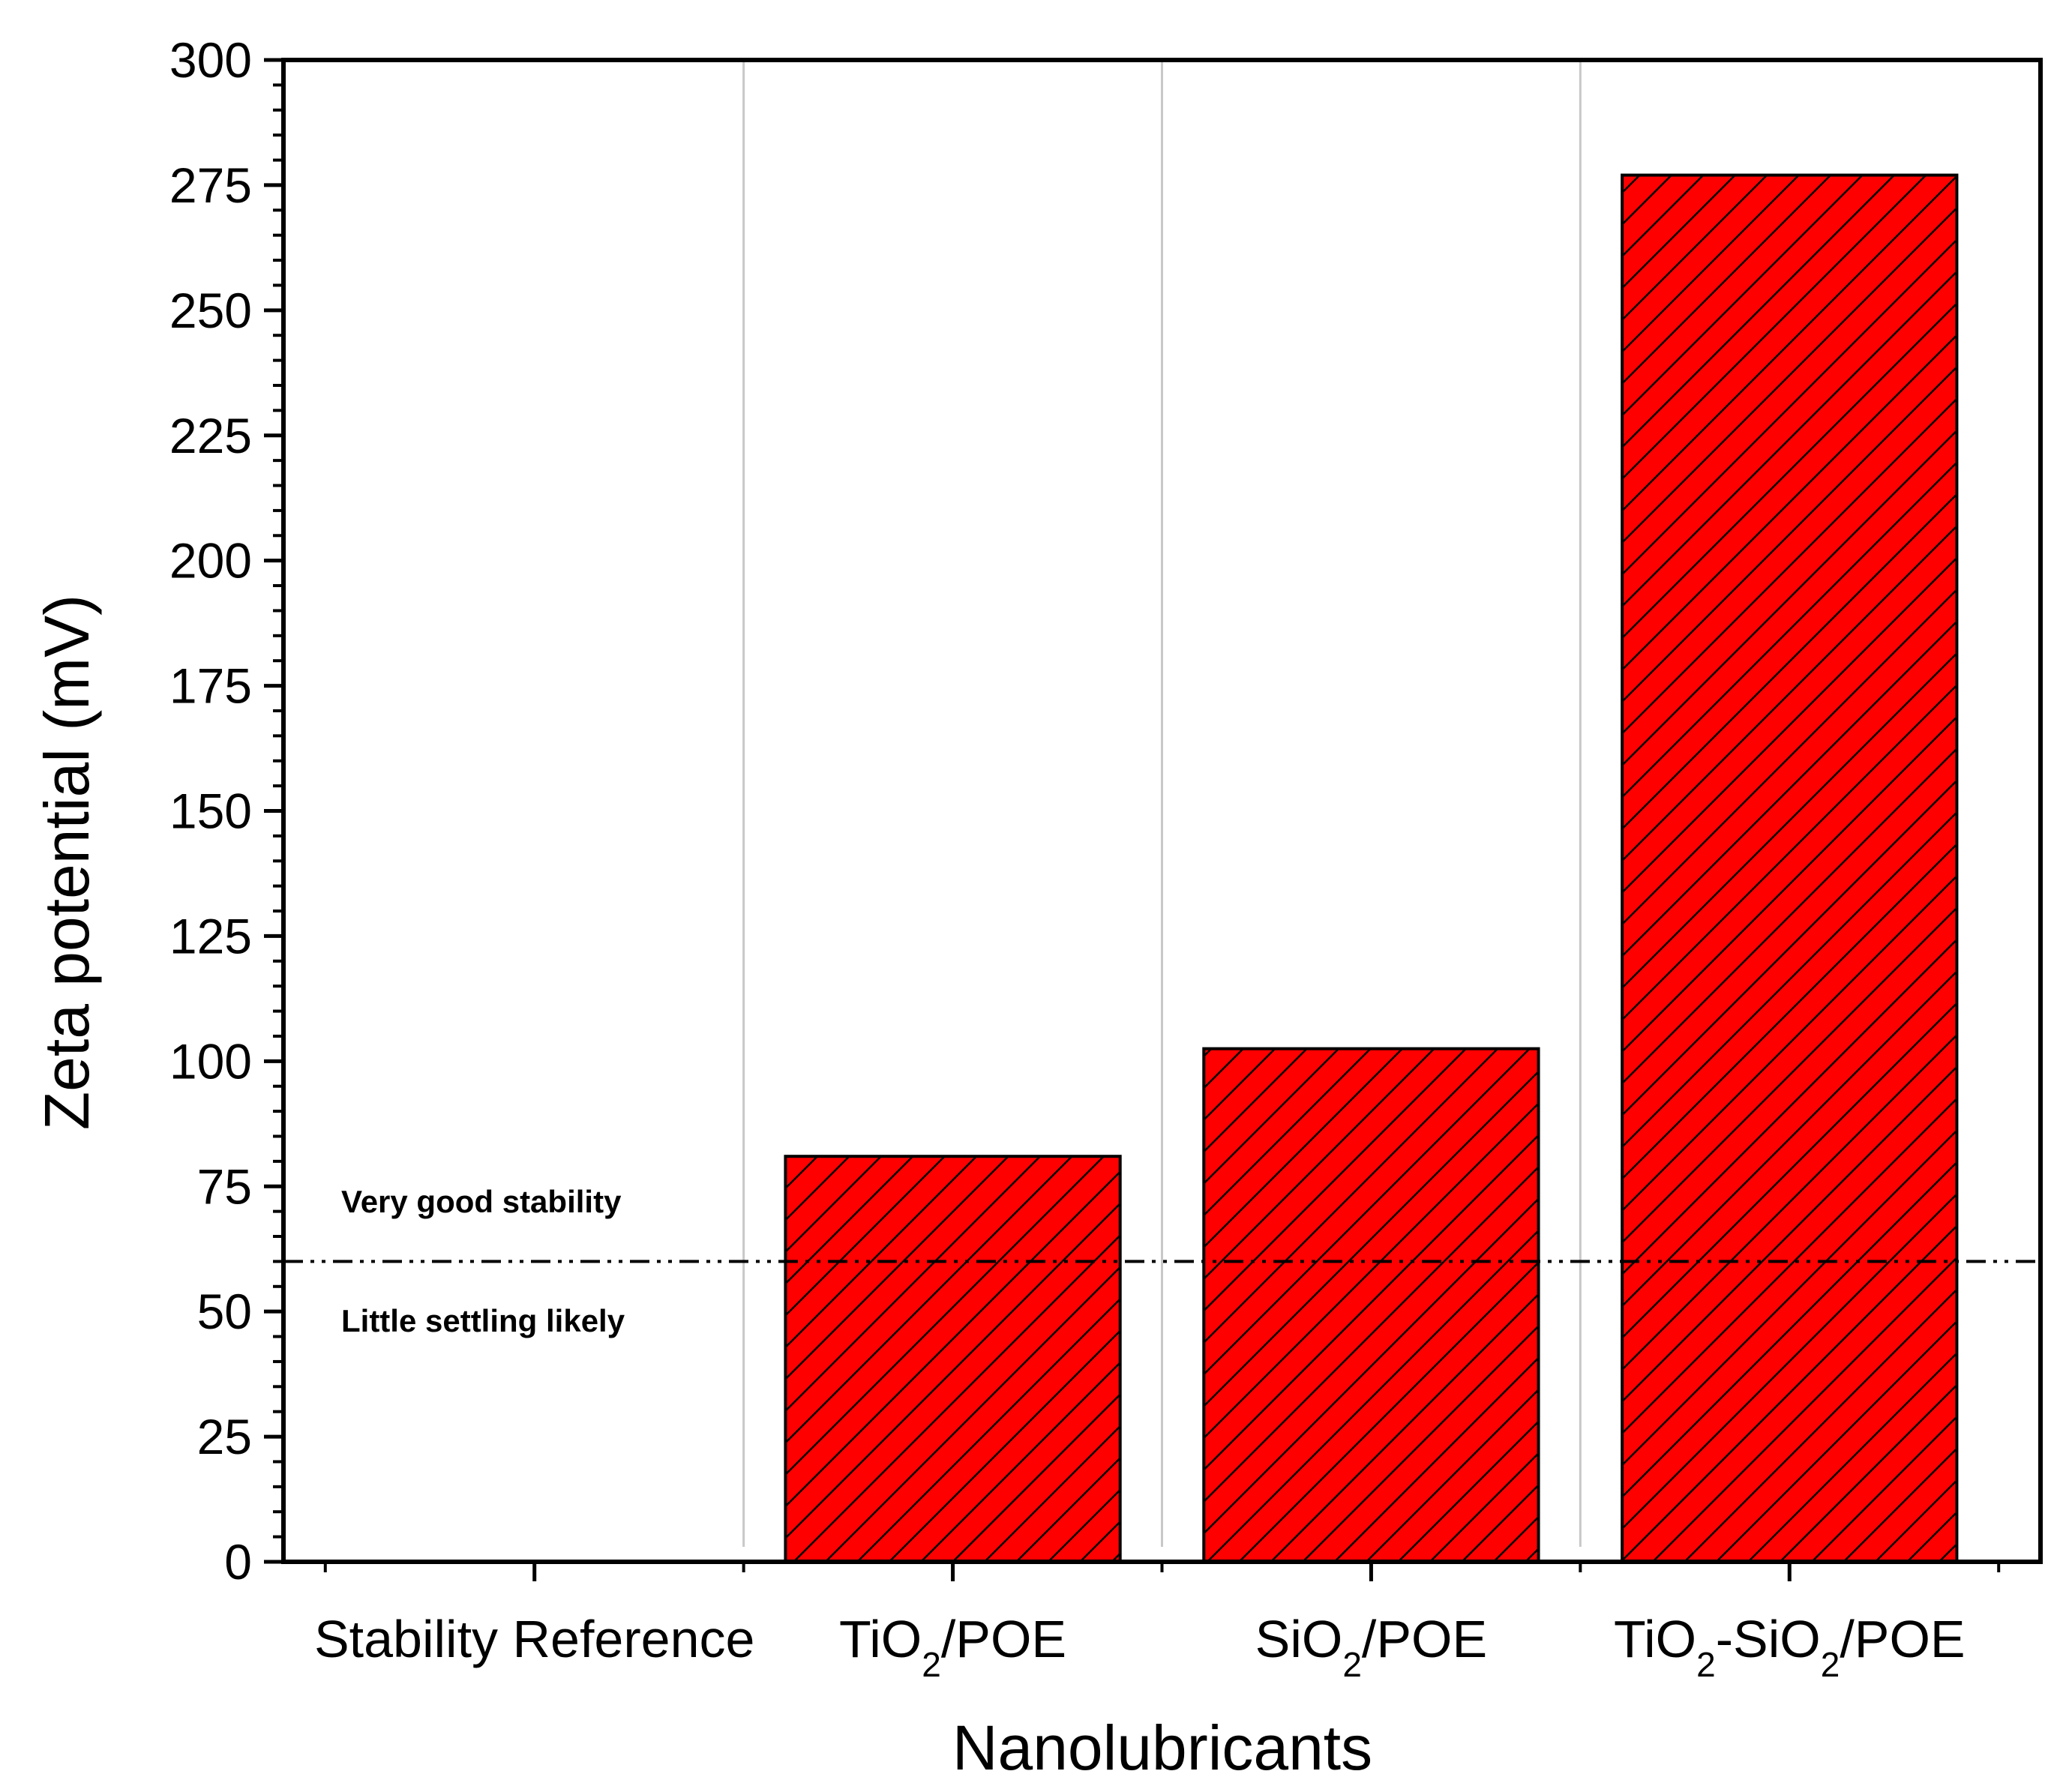 The height and width of the screenshot is (1792, 2063). I want to click on bar-tio2-sio2, so click(1790, 868).